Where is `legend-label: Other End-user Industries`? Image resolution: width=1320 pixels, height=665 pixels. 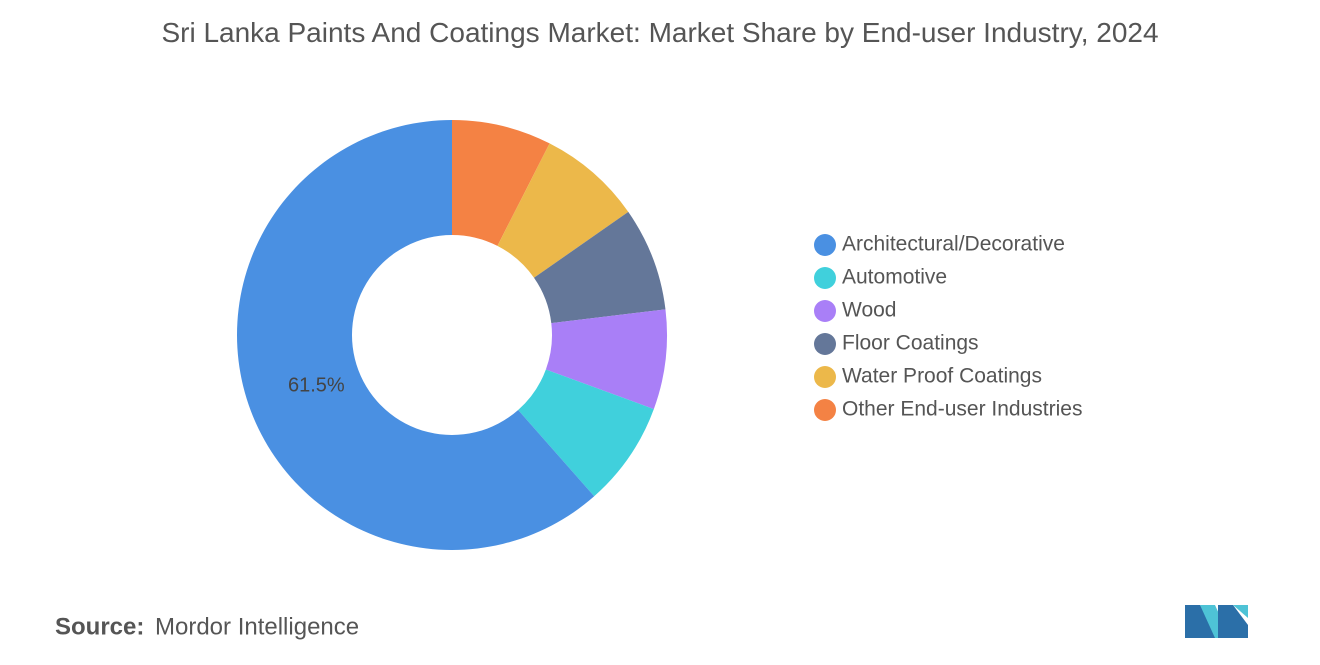
legend-label: Other End-user Industries is located at coordinates (962, 409).